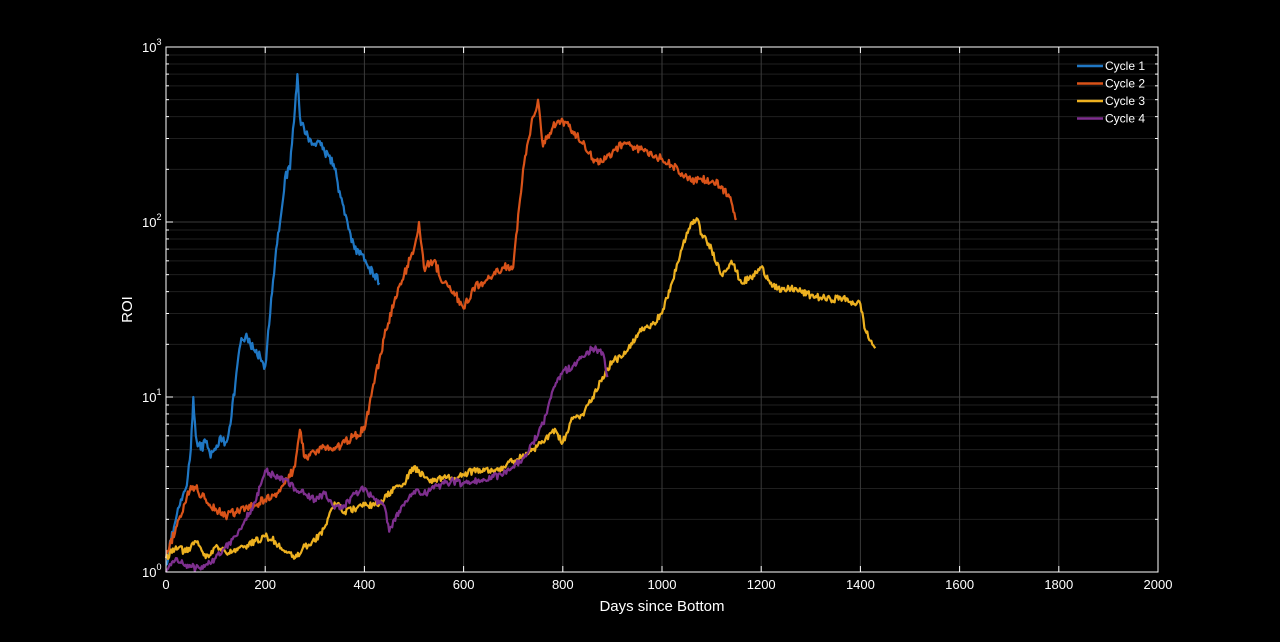 The height and width of the screenshot is (642, 1280). I want to click on legend-label: Cycle 3, so click(1125, 101).